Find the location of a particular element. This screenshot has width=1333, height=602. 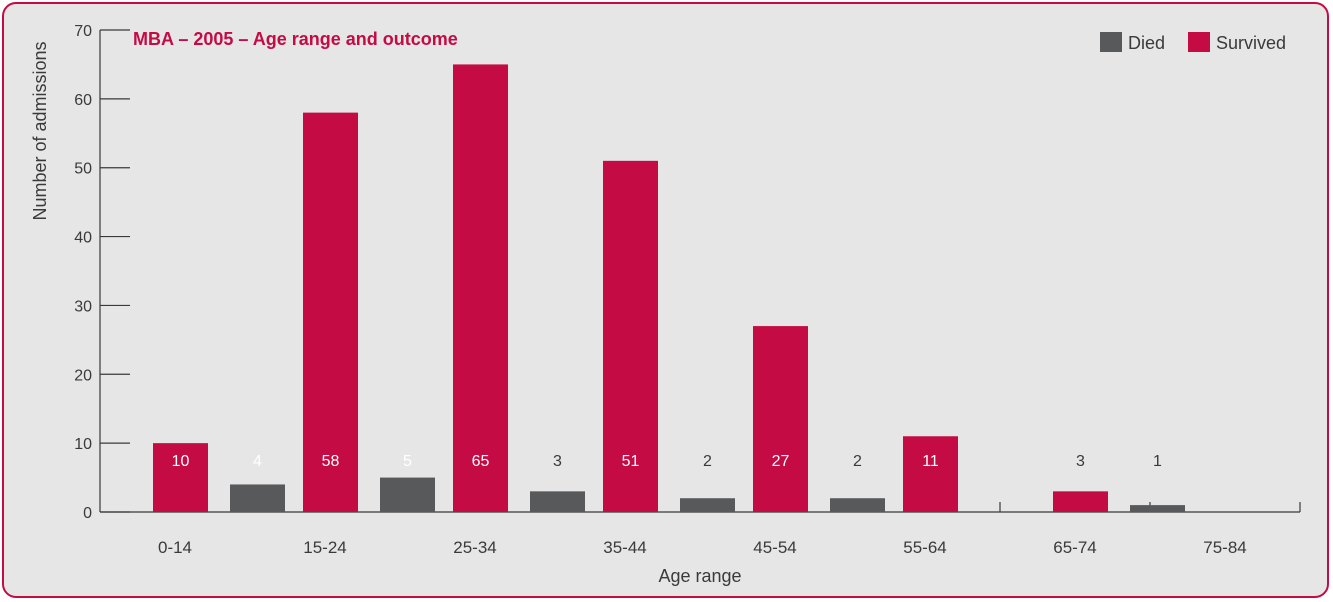

data-label-survived-45-54: 27 is located at coordinates (781, 461).